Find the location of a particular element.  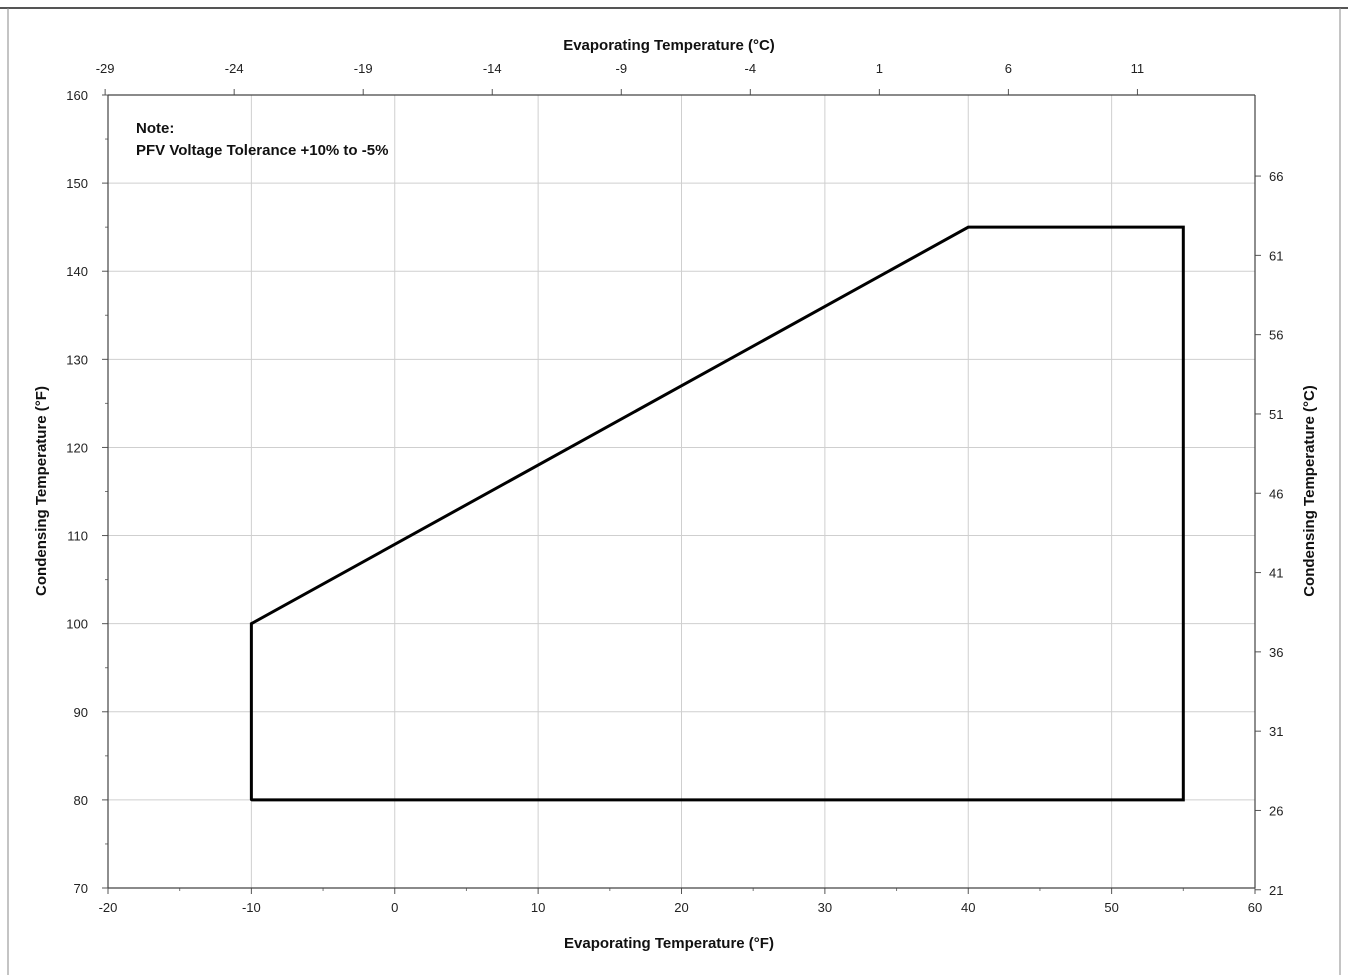

y-tick-label: 80 is located at coordinates (81, 800).